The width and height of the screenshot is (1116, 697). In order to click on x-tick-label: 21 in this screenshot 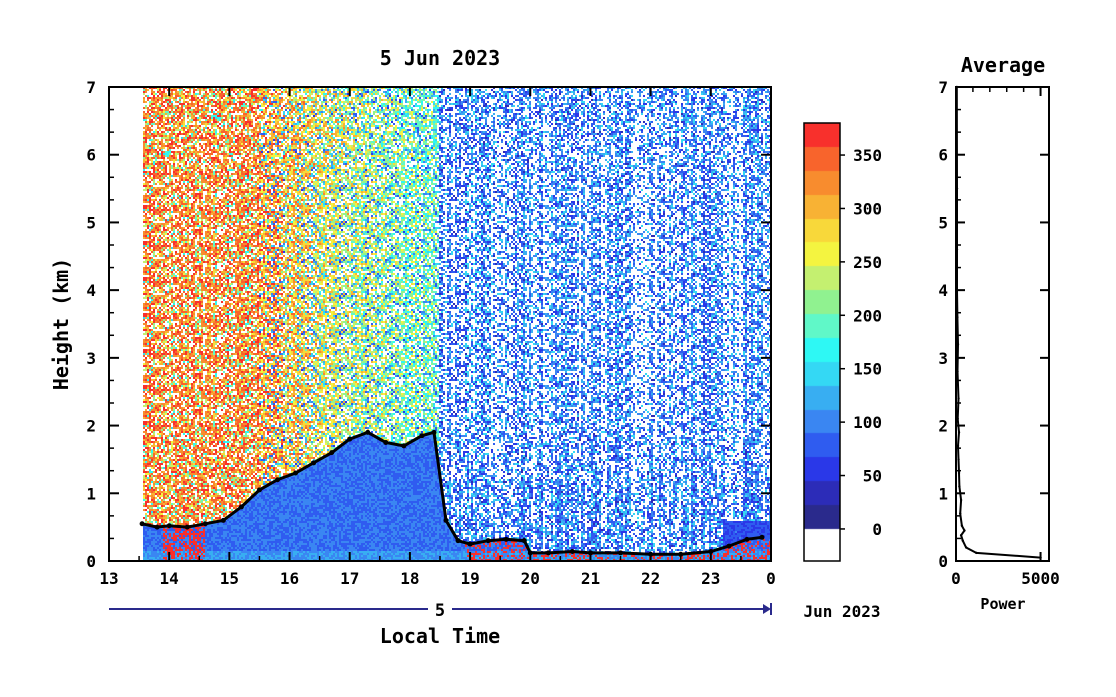, I will do `click(590, 578)`.